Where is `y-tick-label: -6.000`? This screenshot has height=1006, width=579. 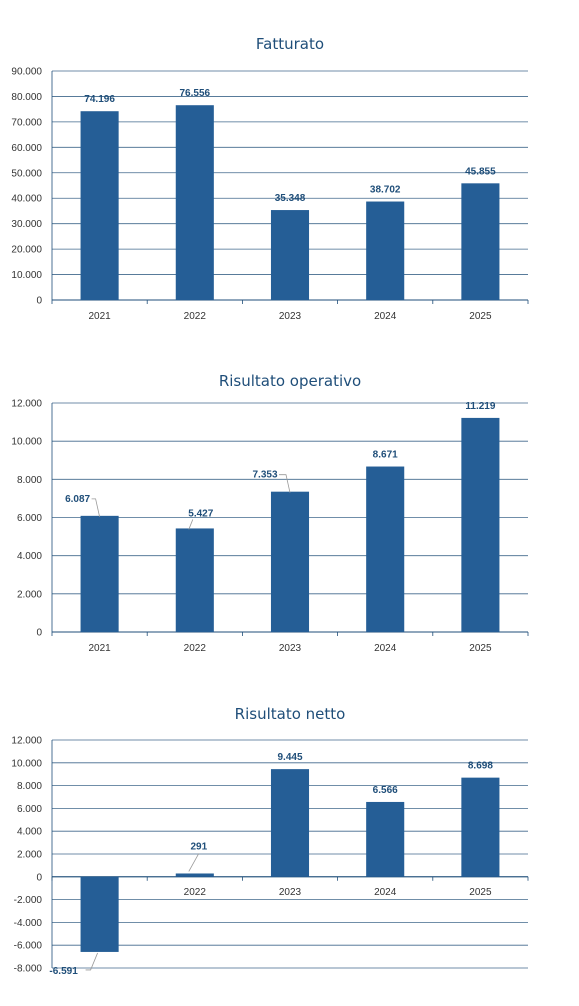 y-tick-label: -6.000 is located at coordinates (28, 946).